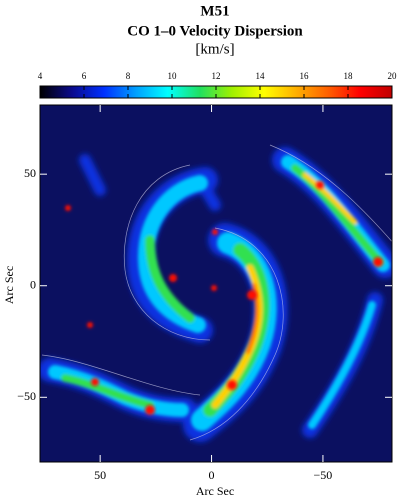 The width and height of the screenshot is (400, 503). Describe the element at coordinates (100, 475) in the screenshot. I see `x-tick-label: 50` at that location.